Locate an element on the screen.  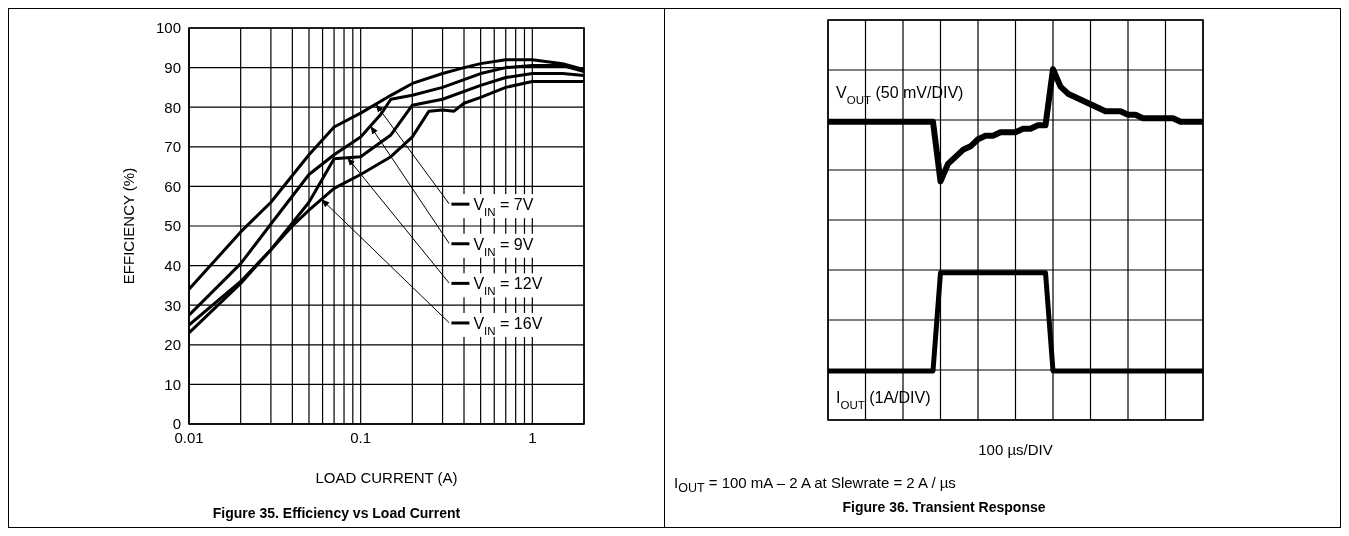
legend-label: V$_{IN}$ = 7V is located at coordinates (503, 207).